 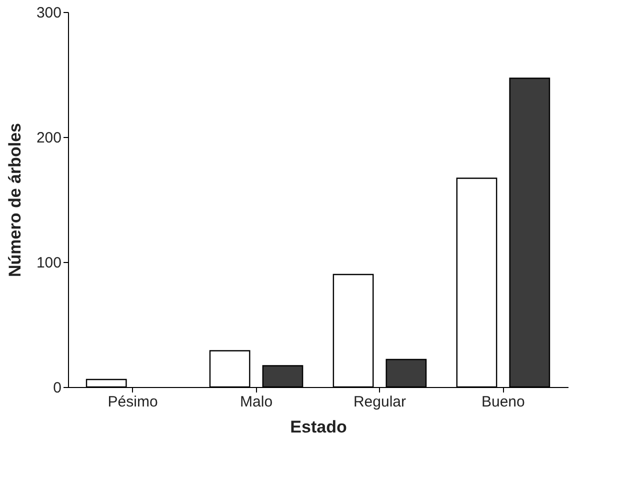 I want to click on x-tick-label: Malo, so click(x=256, y=402).